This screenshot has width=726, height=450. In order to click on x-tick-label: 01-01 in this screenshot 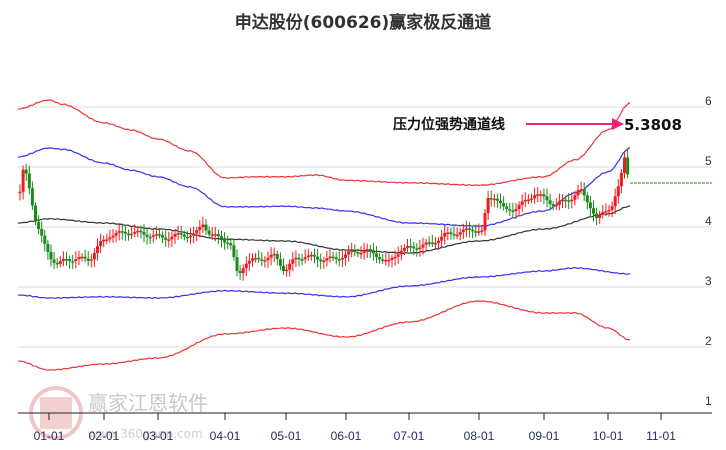, I will do `click(49, 436)`.